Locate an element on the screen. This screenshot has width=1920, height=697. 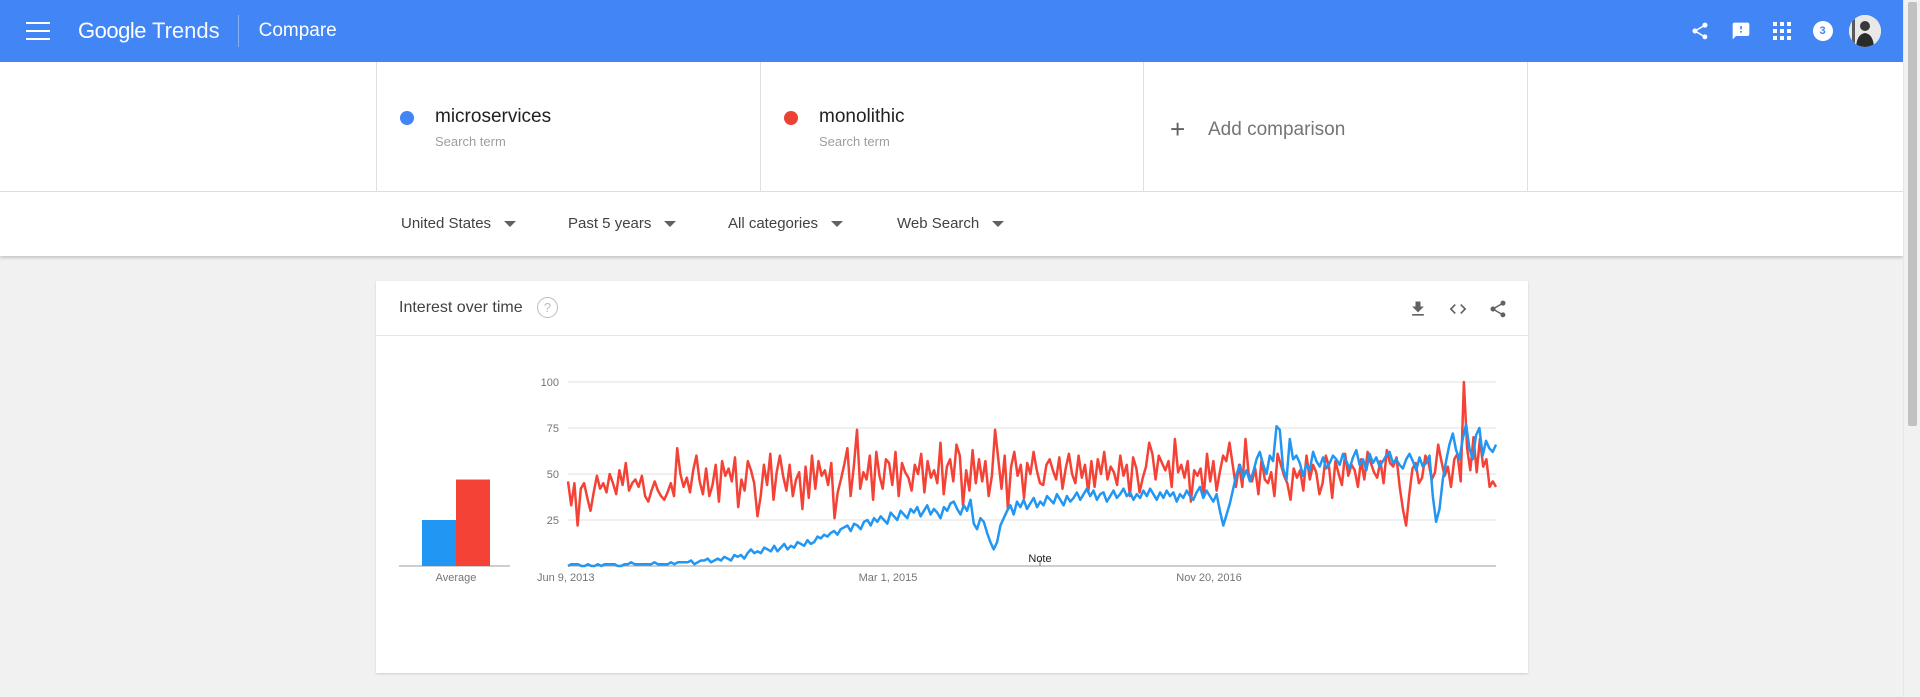
menu-icon is located at coordinates (38, 31).